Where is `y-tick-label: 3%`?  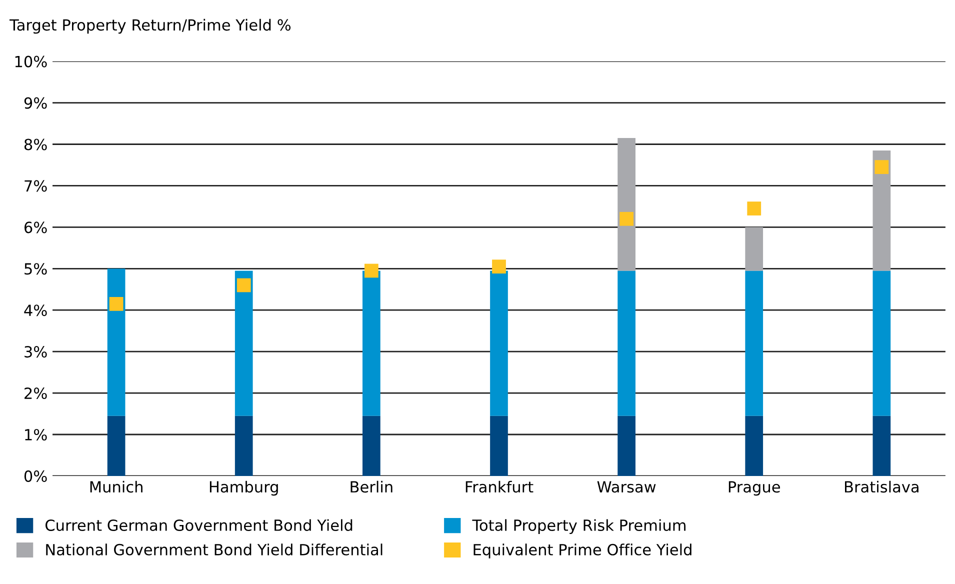 y-tick-label: 3% is located at coordinates (35, 352).